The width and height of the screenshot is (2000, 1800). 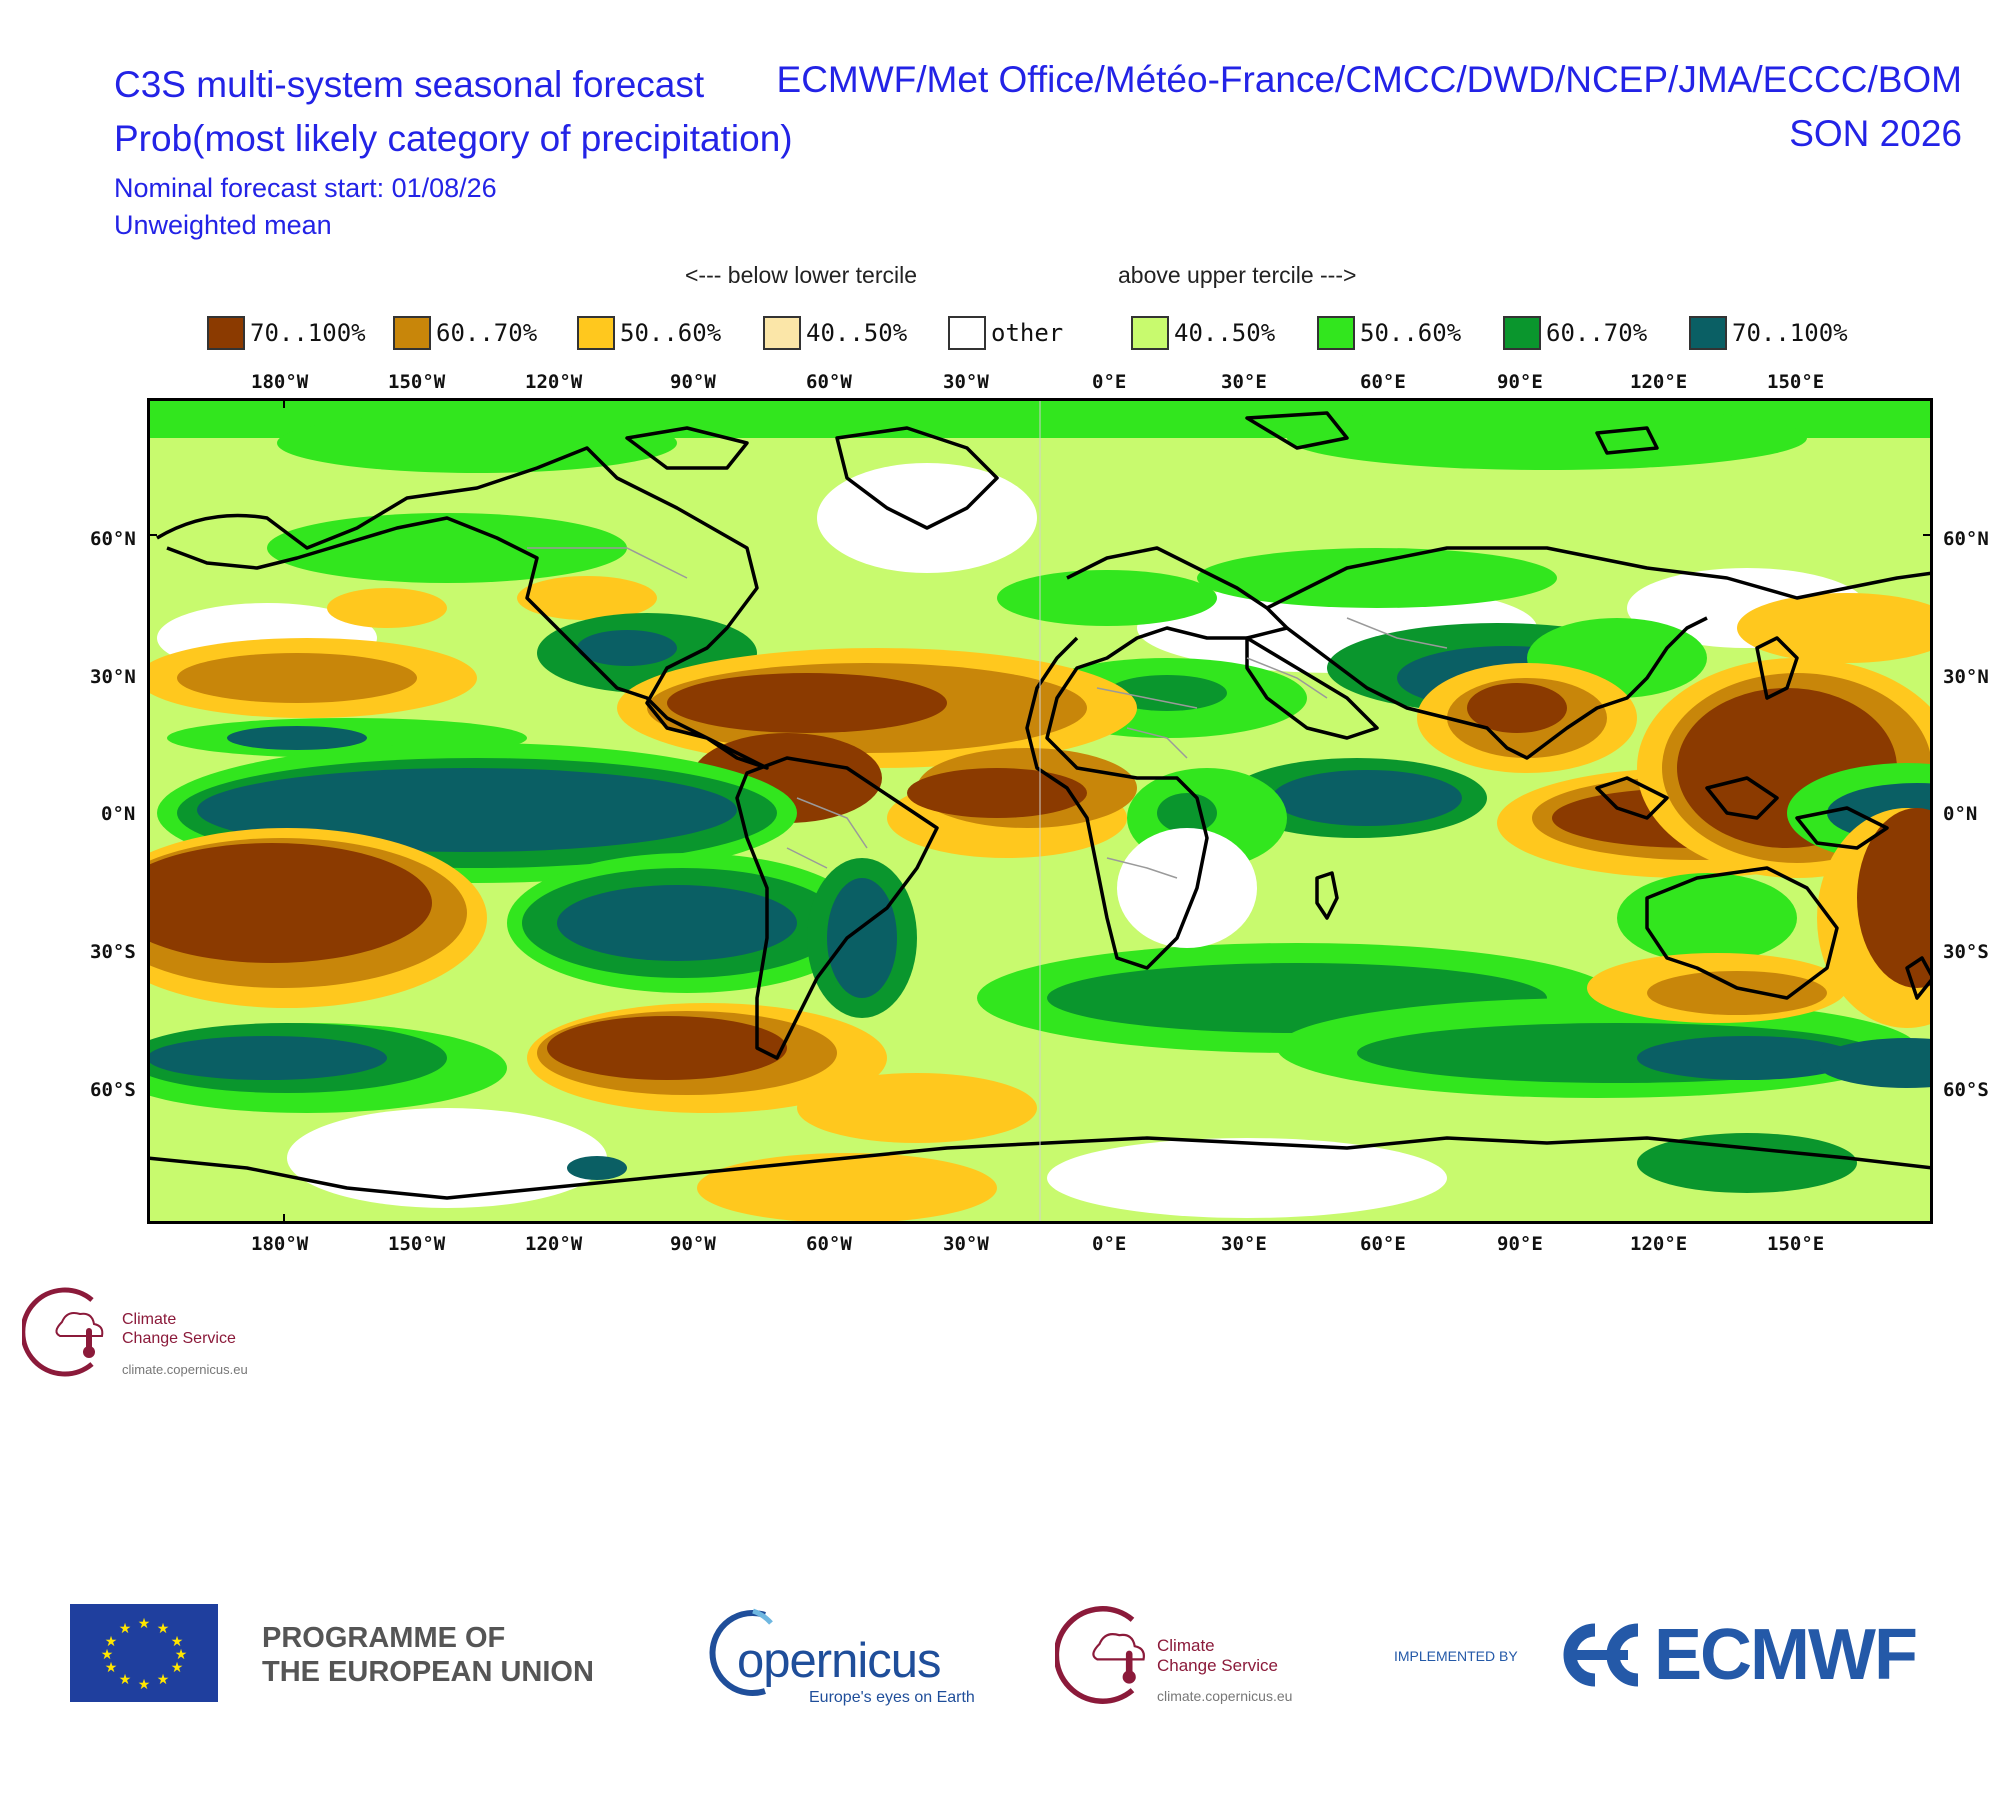 What do you see at coordinates (1875, 133) in the screenshot?
I see `subtitle-right: SON 2026` at bounding box center [1875, 133].